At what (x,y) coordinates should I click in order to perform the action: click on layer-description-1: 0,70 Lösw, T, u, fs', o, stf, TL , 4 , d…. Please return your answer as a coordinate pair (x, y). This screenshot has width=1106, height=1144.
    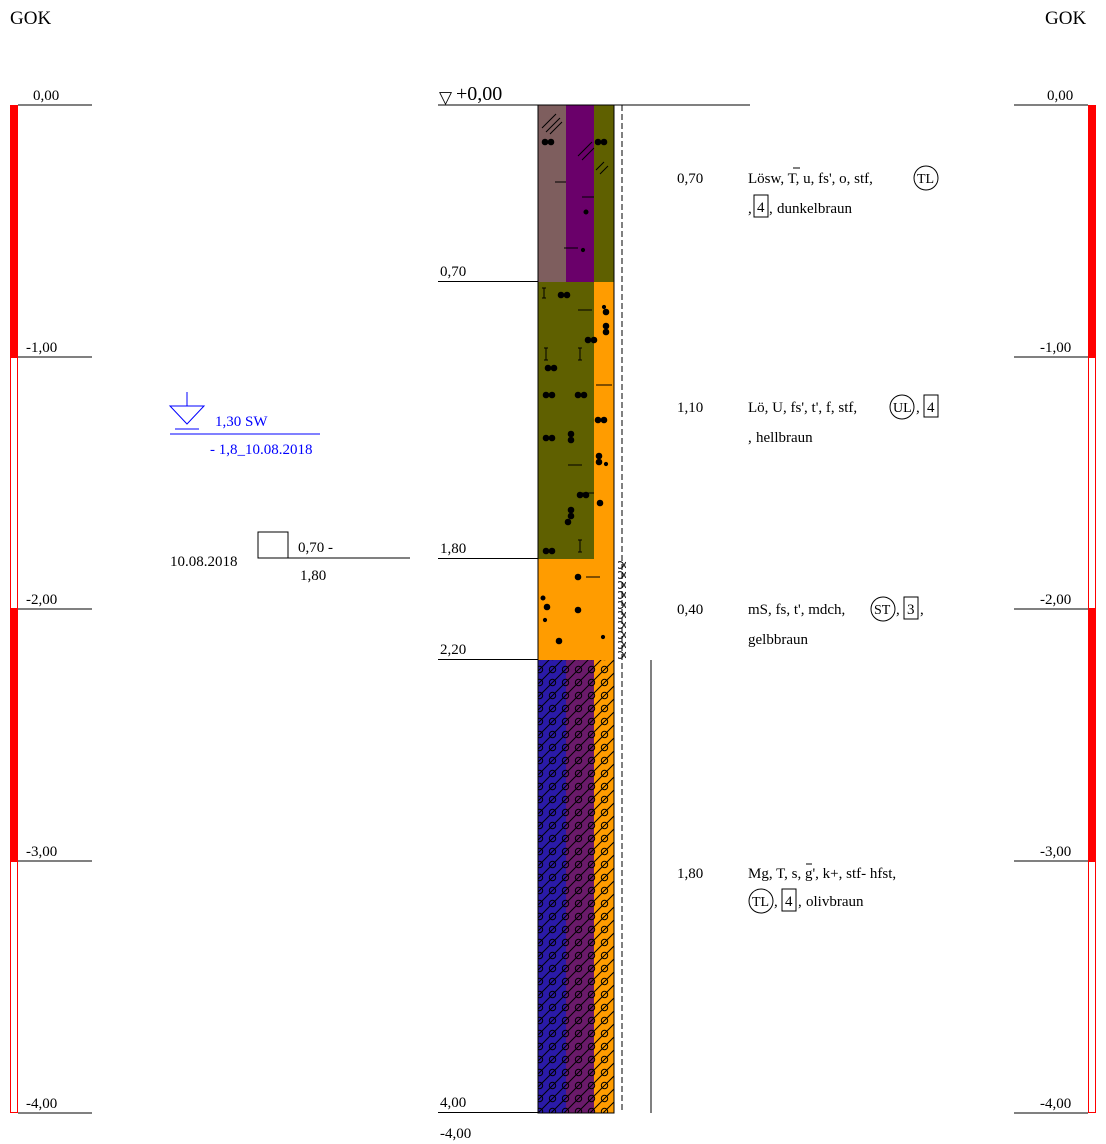
    Looking at the image, I should click on (808, 191).